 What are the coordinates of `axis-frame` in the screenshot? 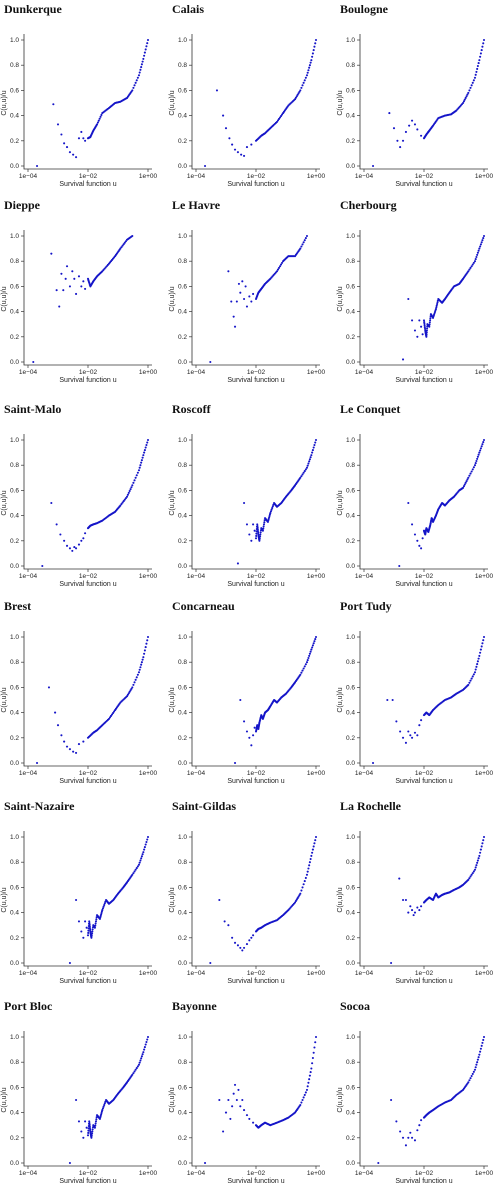 It's located at (423, 298).